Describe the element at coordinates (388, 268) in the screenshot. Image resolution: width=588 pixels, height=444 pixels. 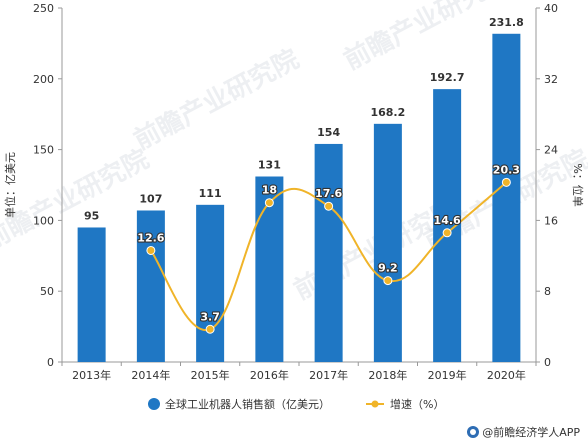
I see `line-value-label: 9.2` at that location.